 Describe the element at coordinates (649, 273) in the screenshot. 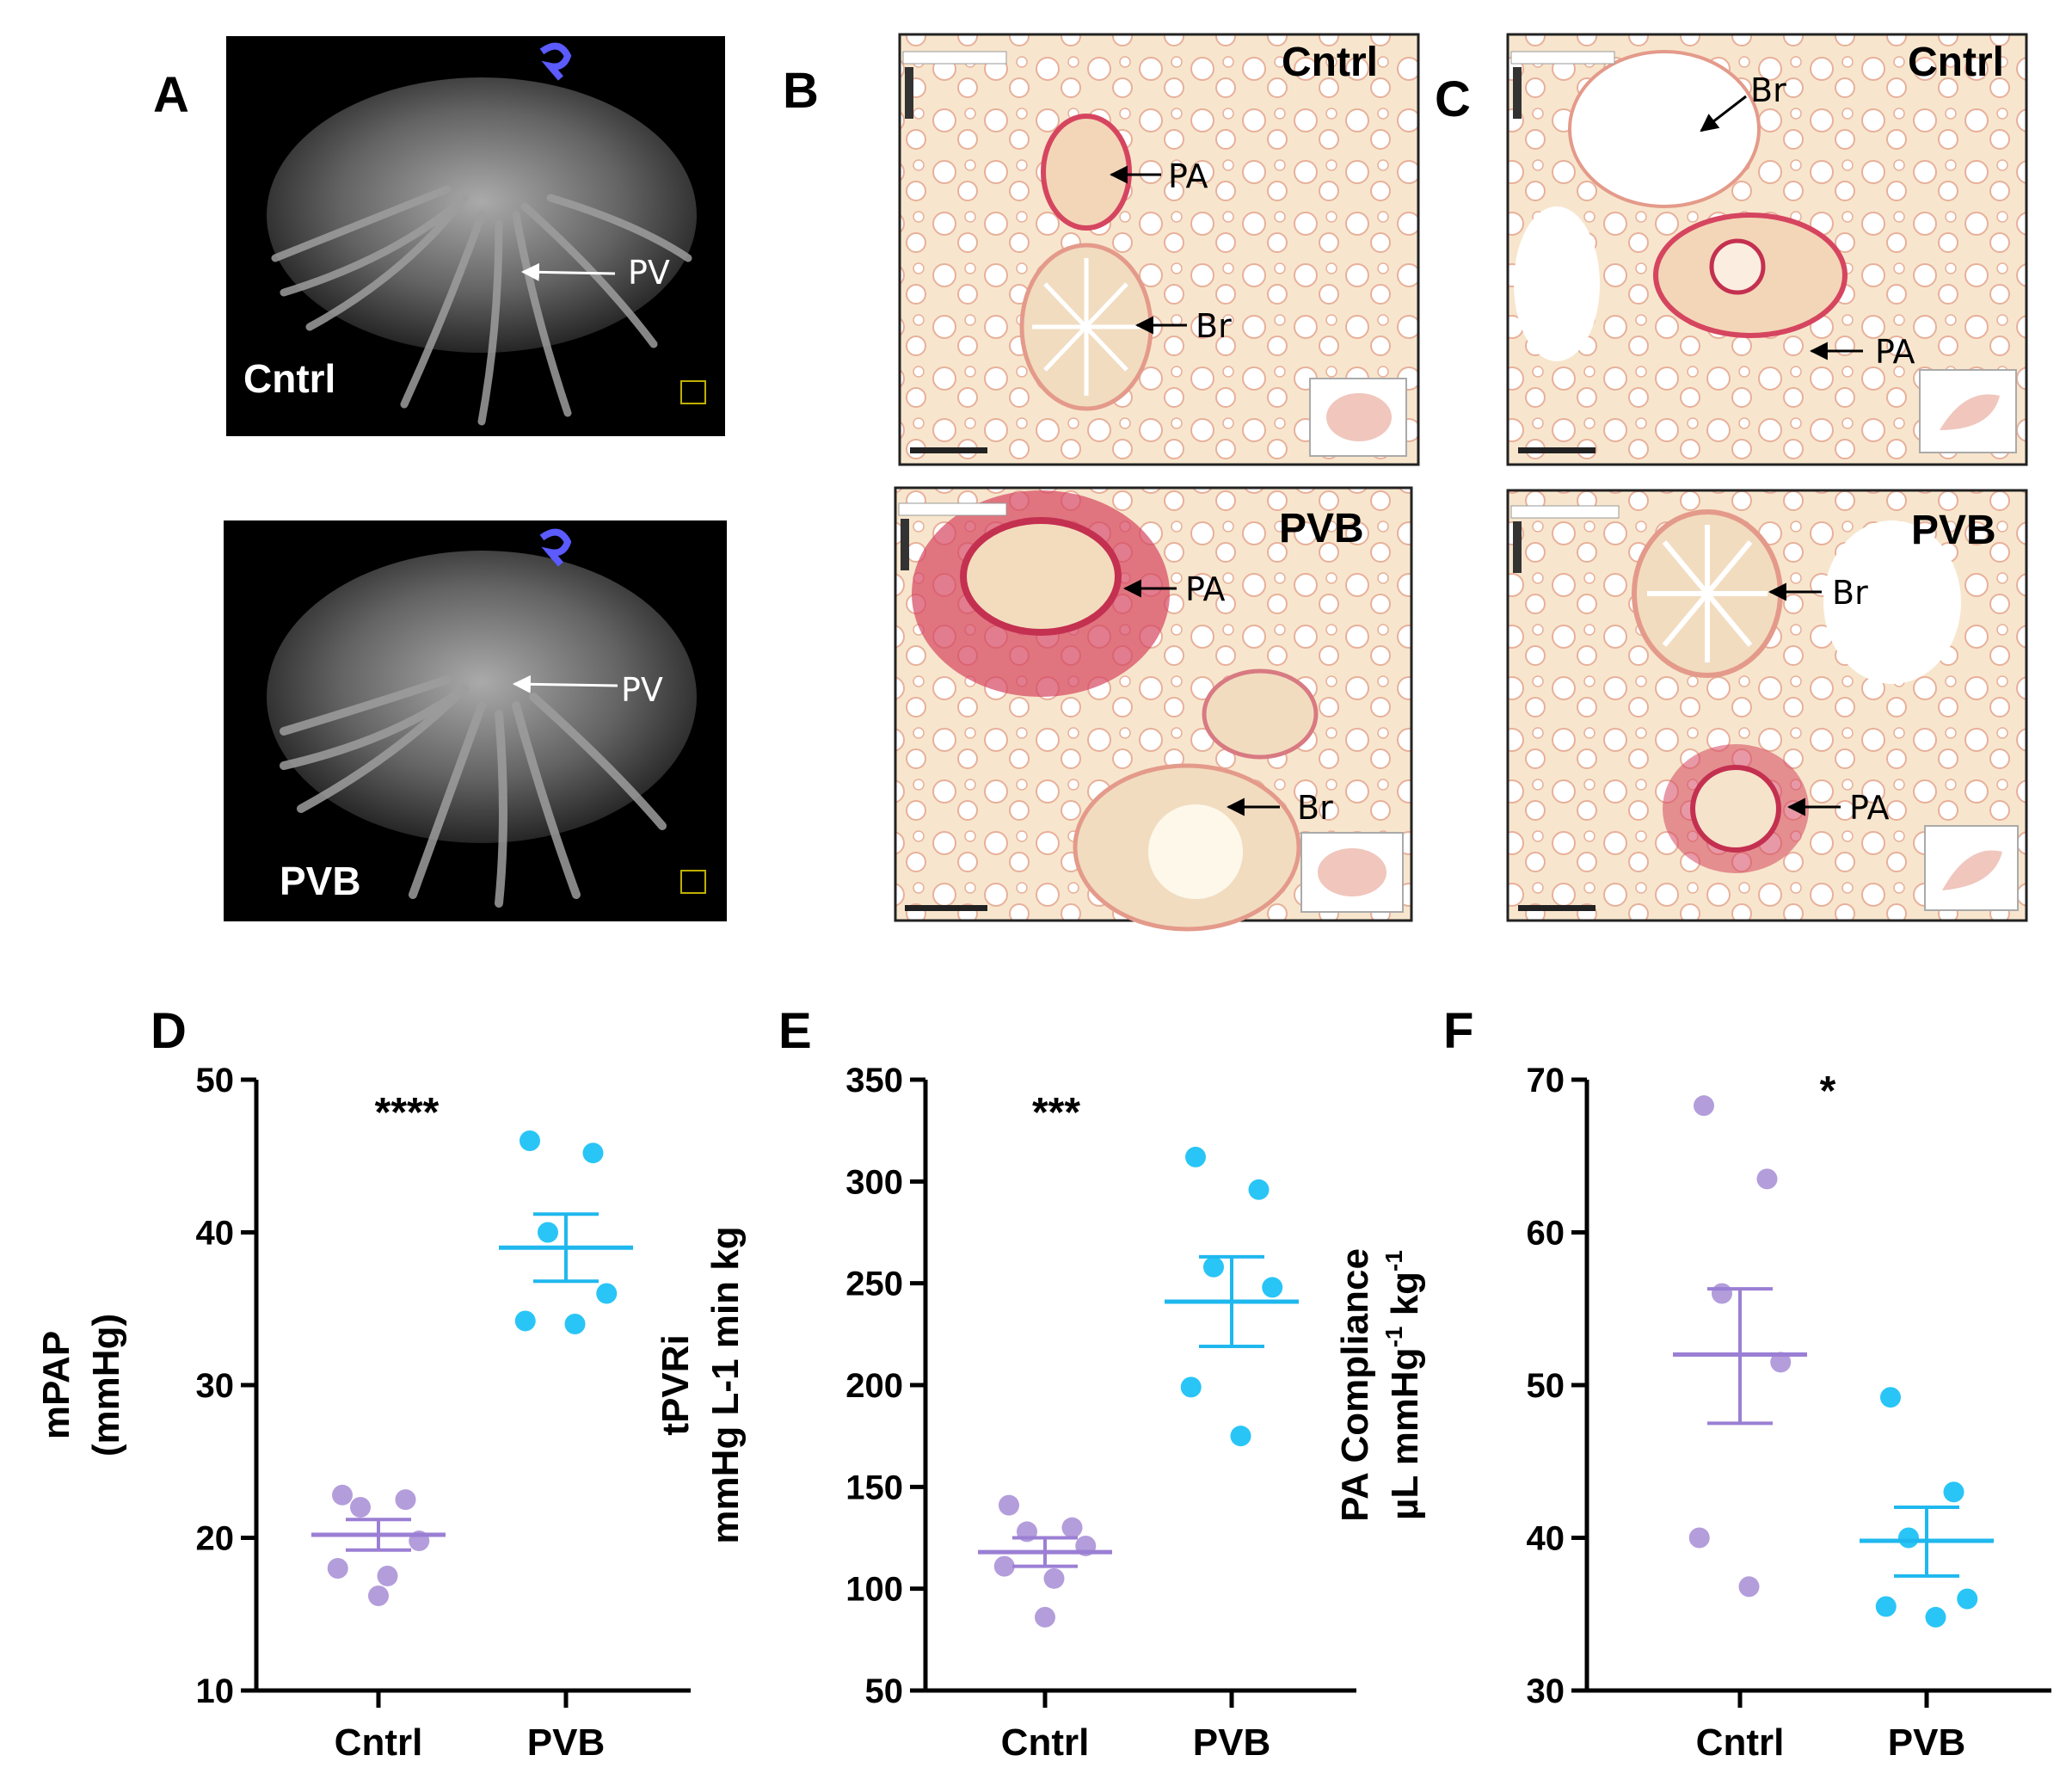

I see `pv-label-cntrl: PV` at that location.